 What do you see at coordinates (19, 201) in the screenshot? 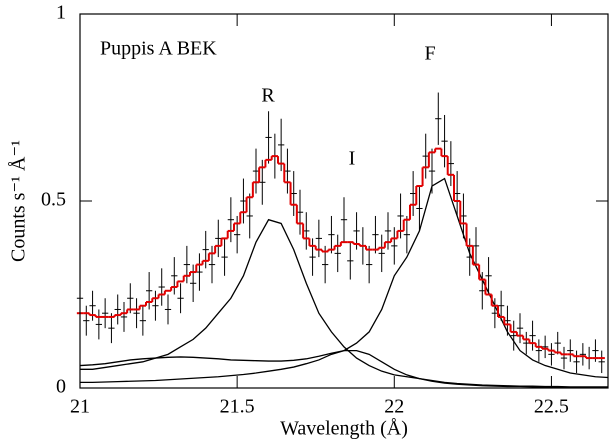
I see `y-axis-title: Counts s⁻¹ Å⁻¹` at bounding box center [19, 201].